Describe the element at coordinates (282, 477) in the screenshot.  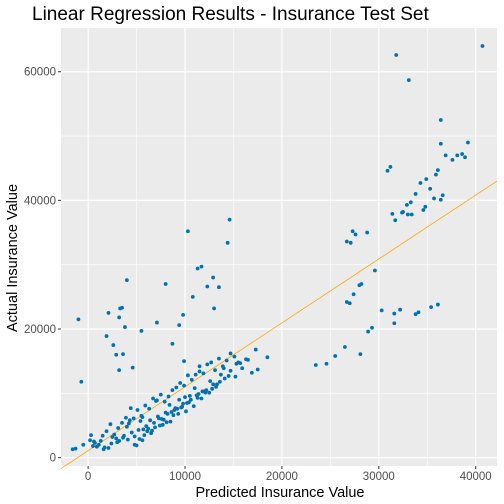
I see `x-tick-label: 20000` at that location.